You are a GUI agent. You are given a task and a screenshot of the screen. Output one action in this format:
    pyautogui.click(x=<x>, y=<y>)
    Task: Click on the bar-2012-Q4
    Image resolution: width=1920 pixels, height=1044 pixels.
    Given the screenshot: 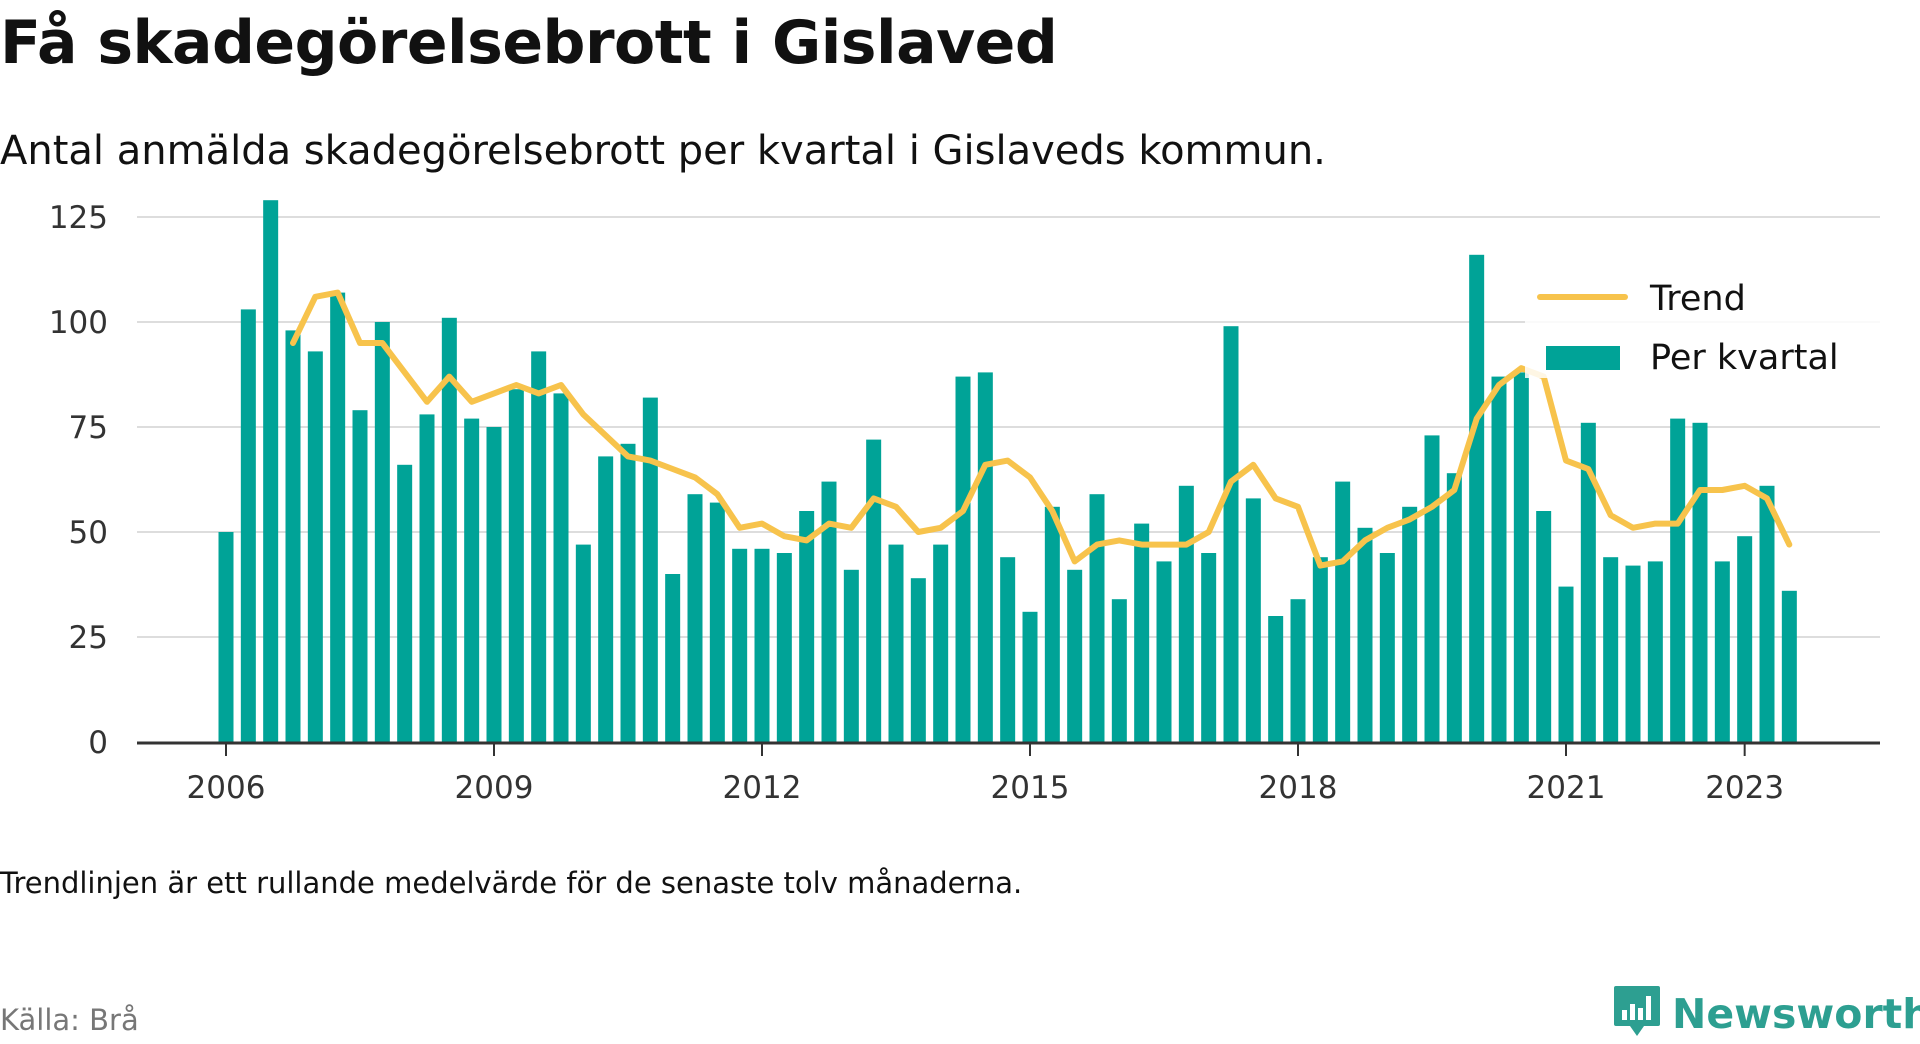 What is the action you would take?
    pyautogui.click(x=829, y=611)
    